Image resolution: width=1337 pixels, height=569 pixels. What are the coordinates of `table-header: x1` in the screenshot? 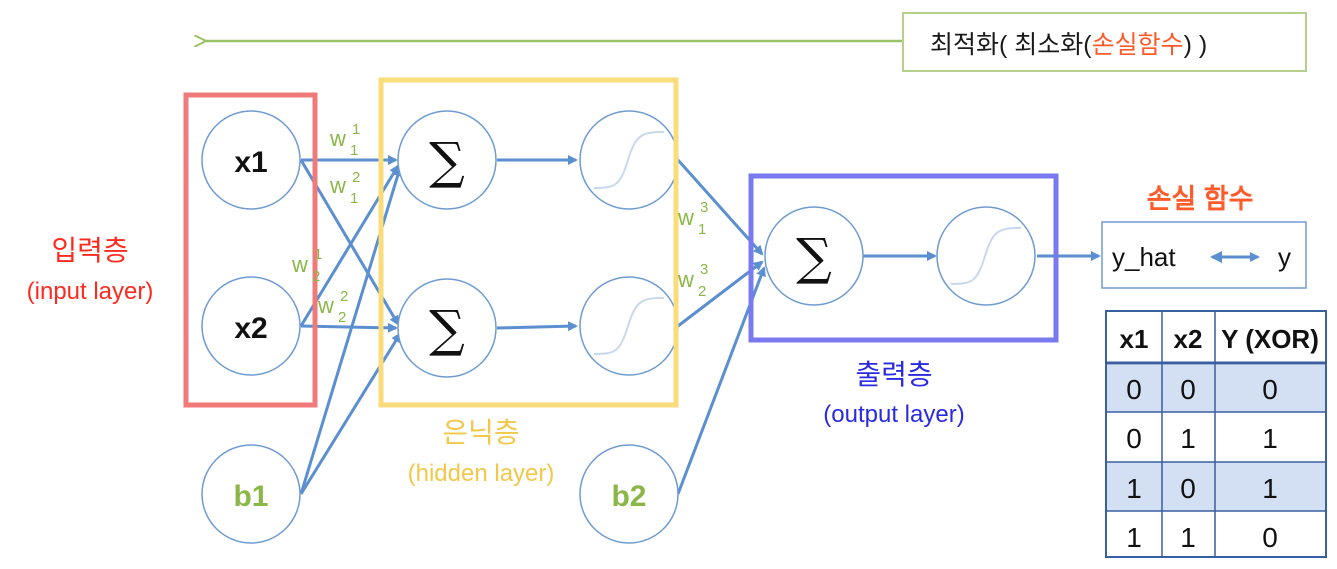 It's located at (1134, 339).